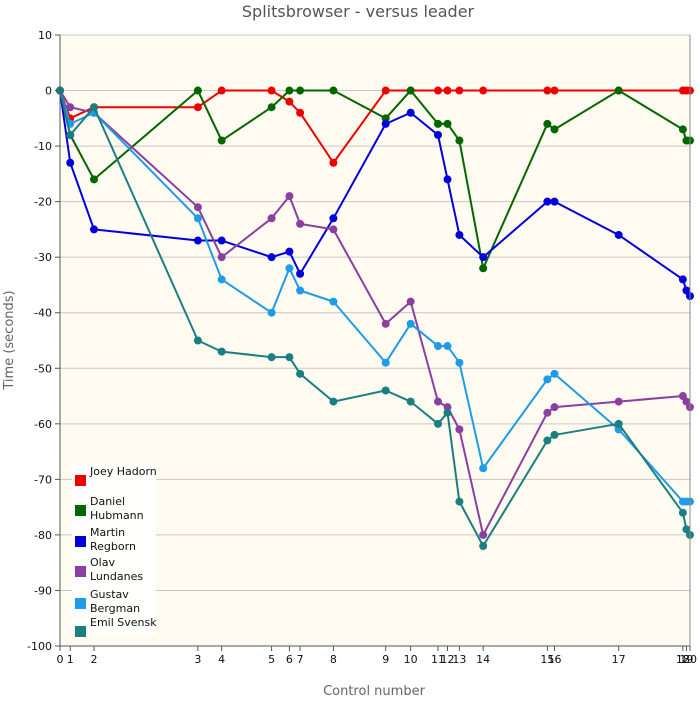 This screenshot has height=709, width=700. I want to click on legend-item: Martin Regborn, so click(105, 539).